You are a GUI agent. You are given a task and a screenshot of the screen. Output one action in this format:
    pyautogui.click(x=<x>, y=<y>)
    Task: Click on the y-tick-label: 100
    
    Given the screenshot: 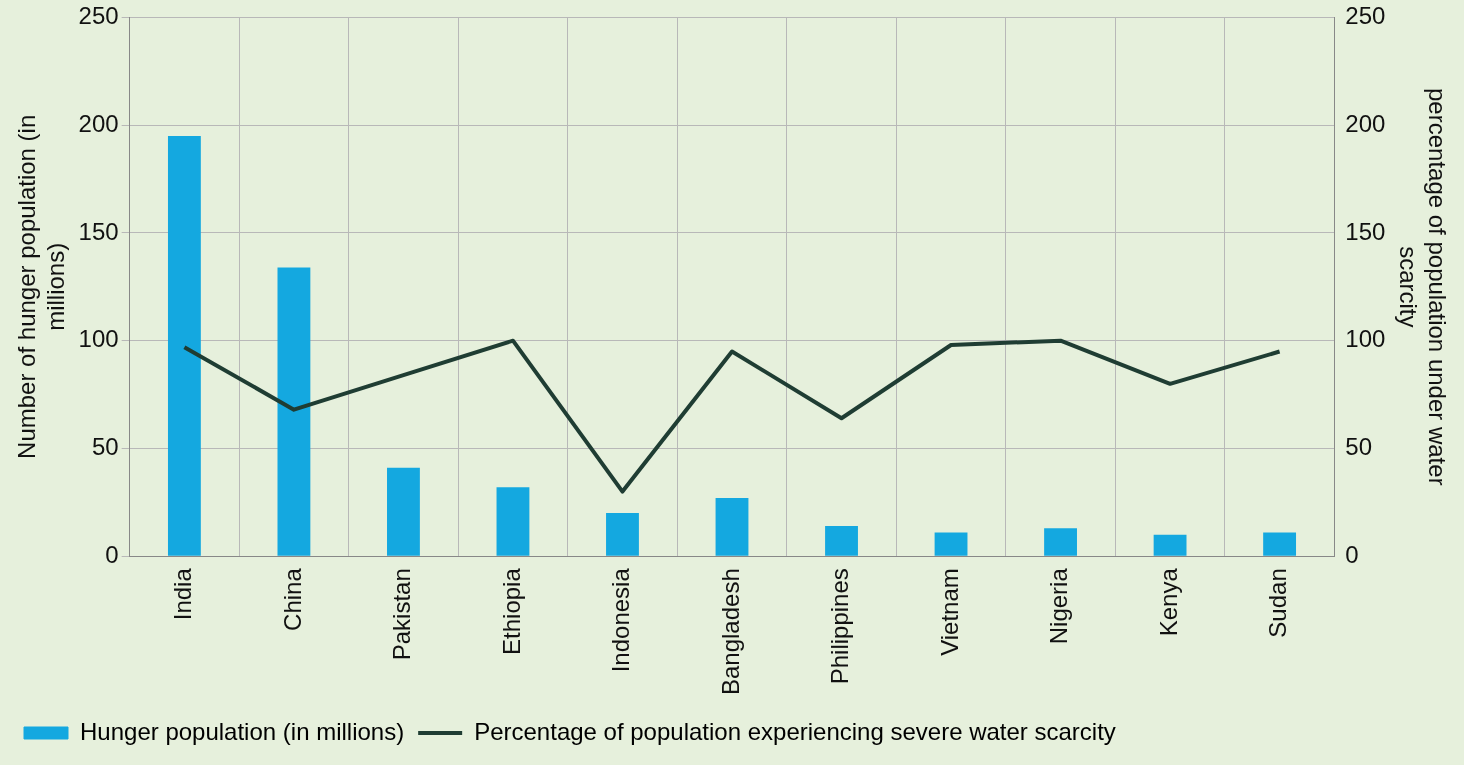 What is the action you would take?
    pyautogui.click(x=98, y=339)
    